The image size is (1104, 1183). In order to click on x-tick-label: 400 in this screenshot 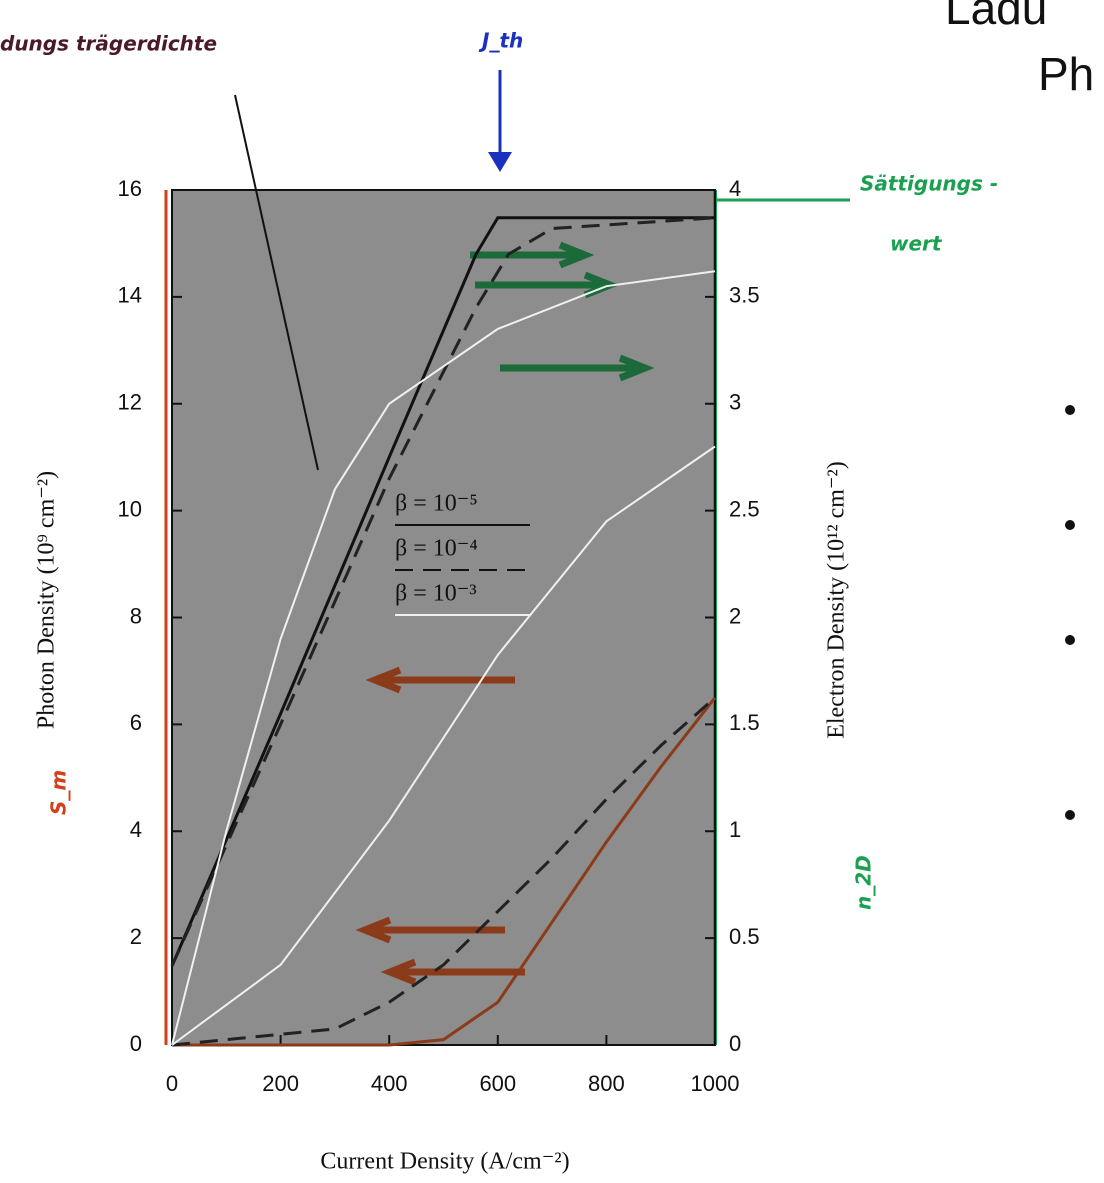, I will do `click(389, 1083)`.